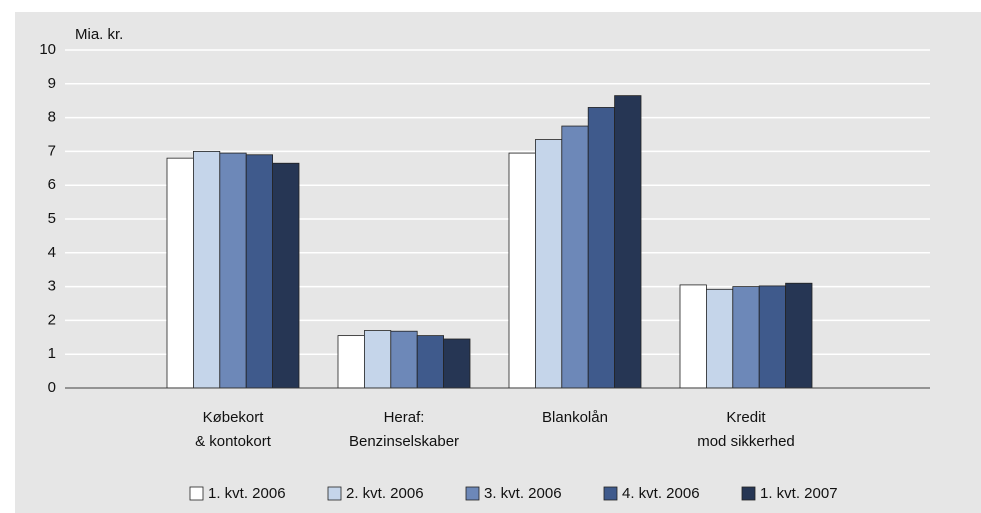 The height and width of the screenshot is (513, 981). Describe the element at coordinates (52, 387) in the screenshot. I see `y-tick-label: 0` at that location.